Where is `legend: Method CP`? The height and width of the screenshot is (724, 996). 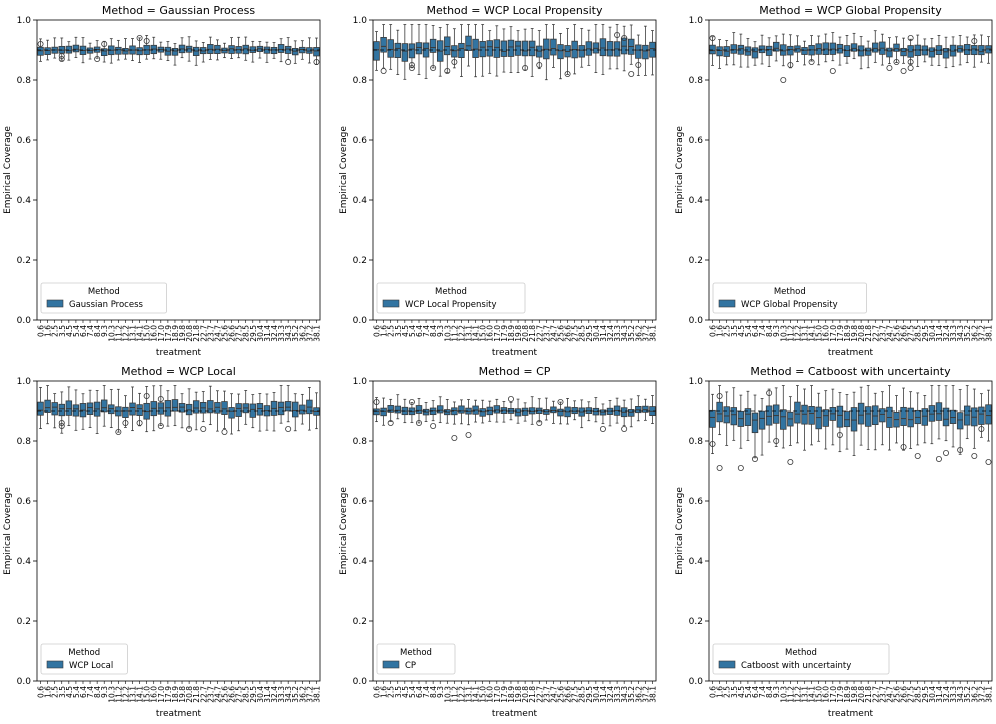
legend: Method CP is located at coordinates (416, 659).